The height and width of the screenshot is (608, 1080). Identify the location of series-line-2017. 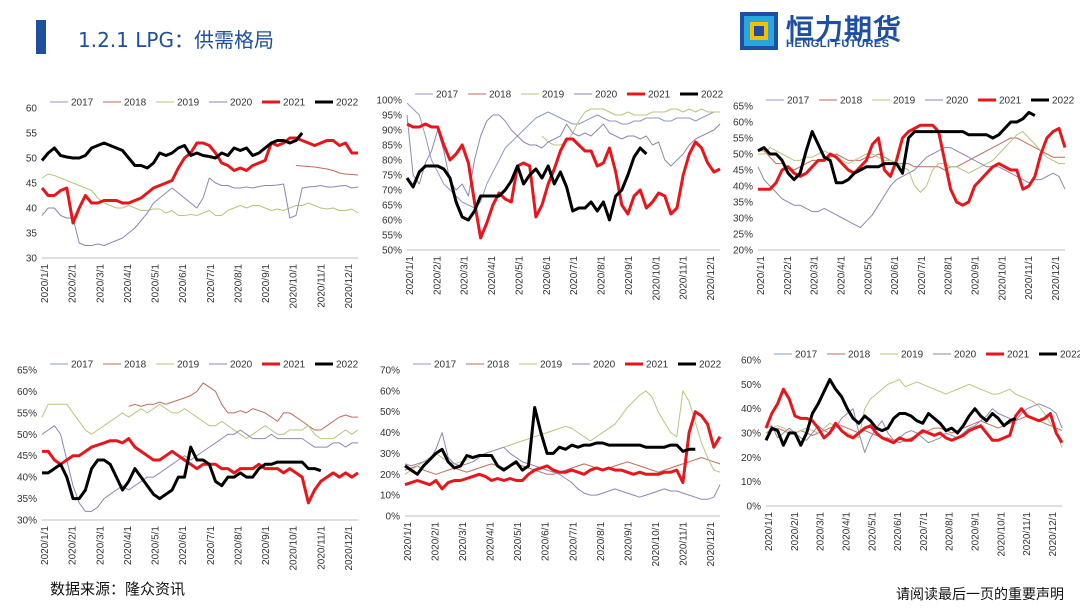
(563, 155).